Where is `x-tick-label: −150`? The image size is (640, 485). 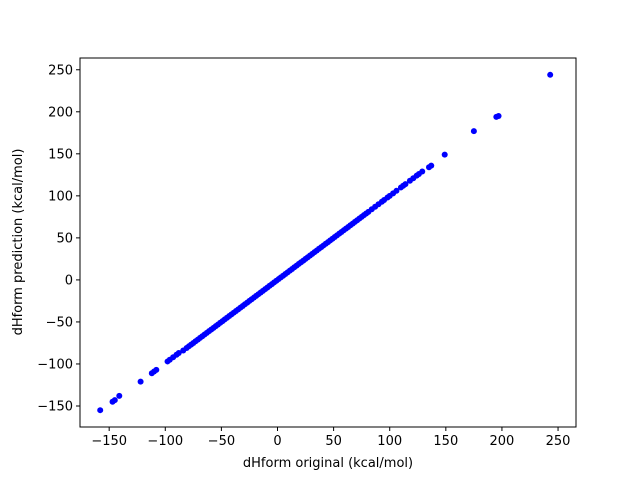 x-tick-label: −150 is located at coordinates (109, 441).